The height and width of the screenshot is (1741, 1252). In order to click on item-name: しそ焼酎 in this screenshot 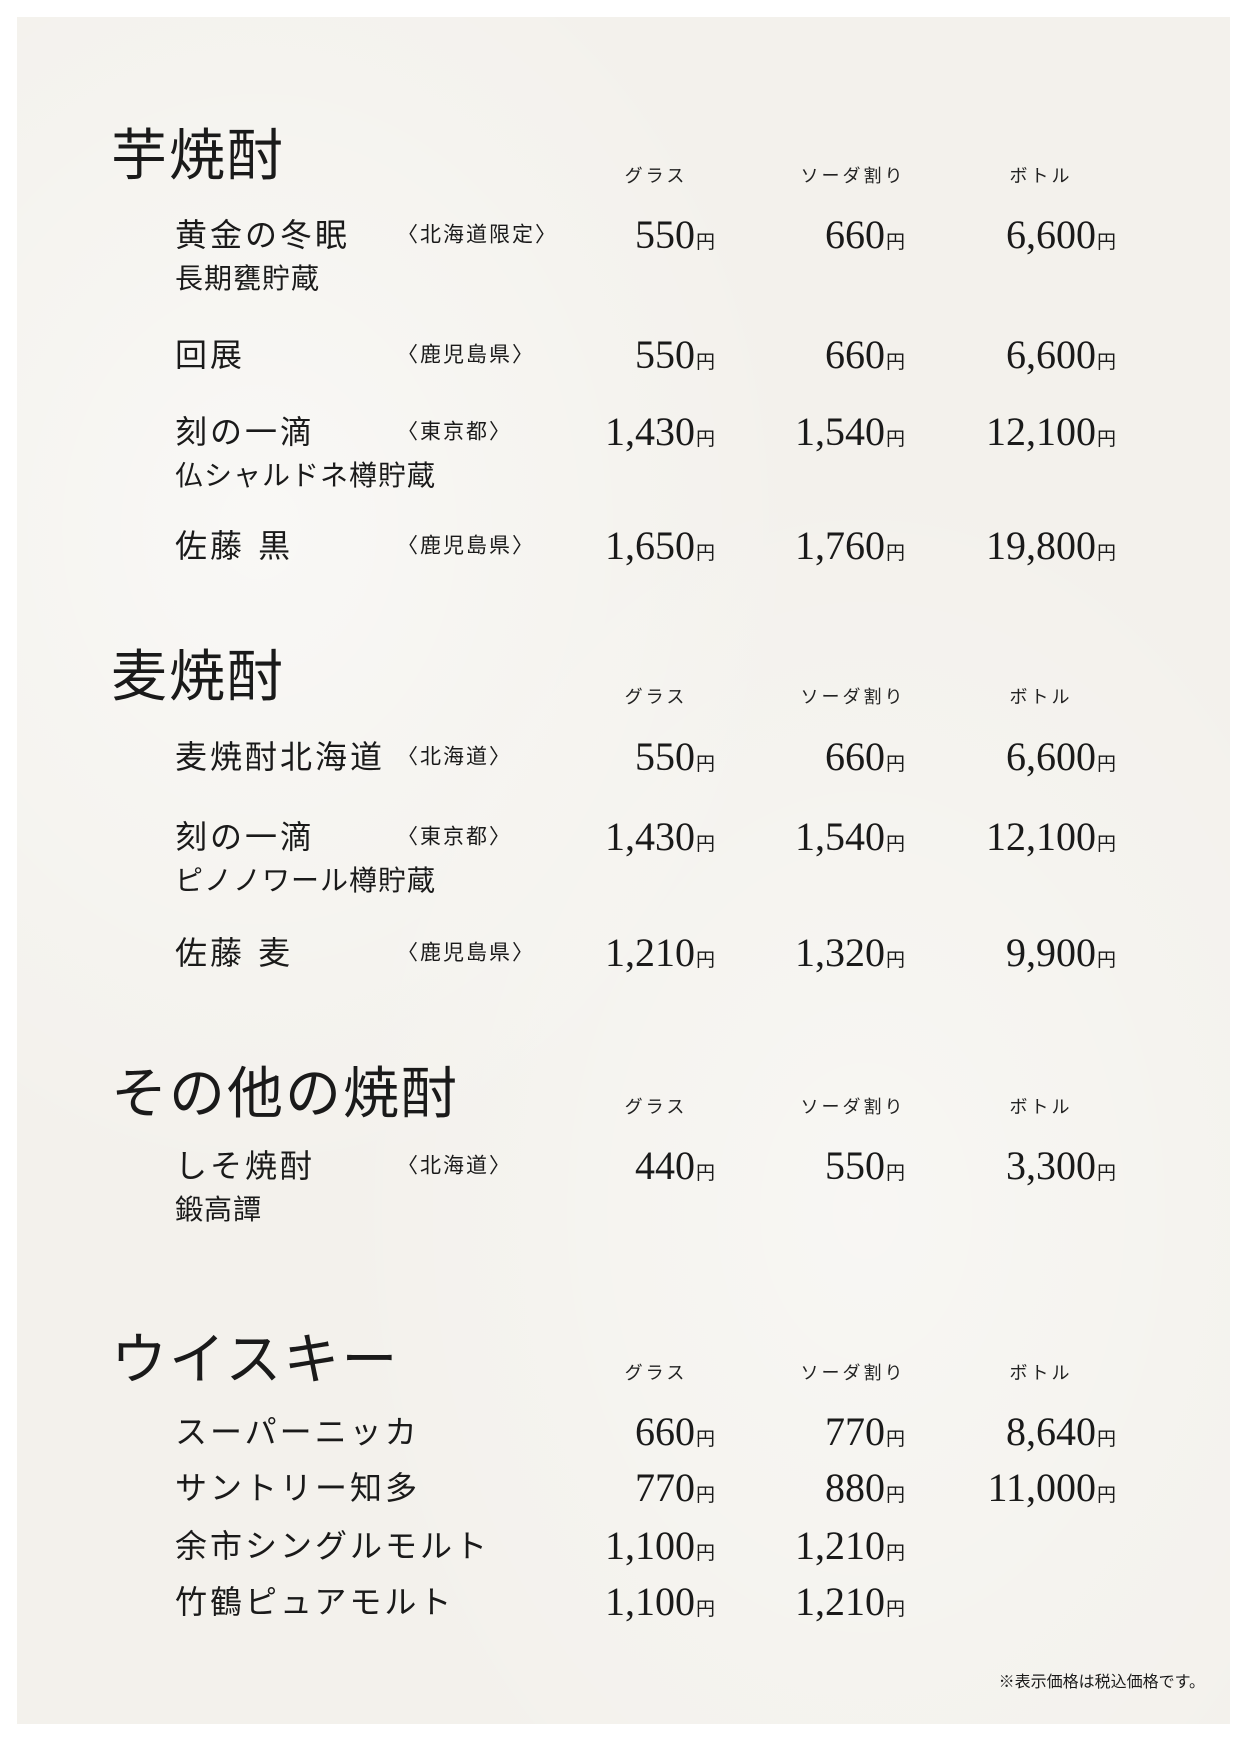, I will do `click(245, 1166)`.